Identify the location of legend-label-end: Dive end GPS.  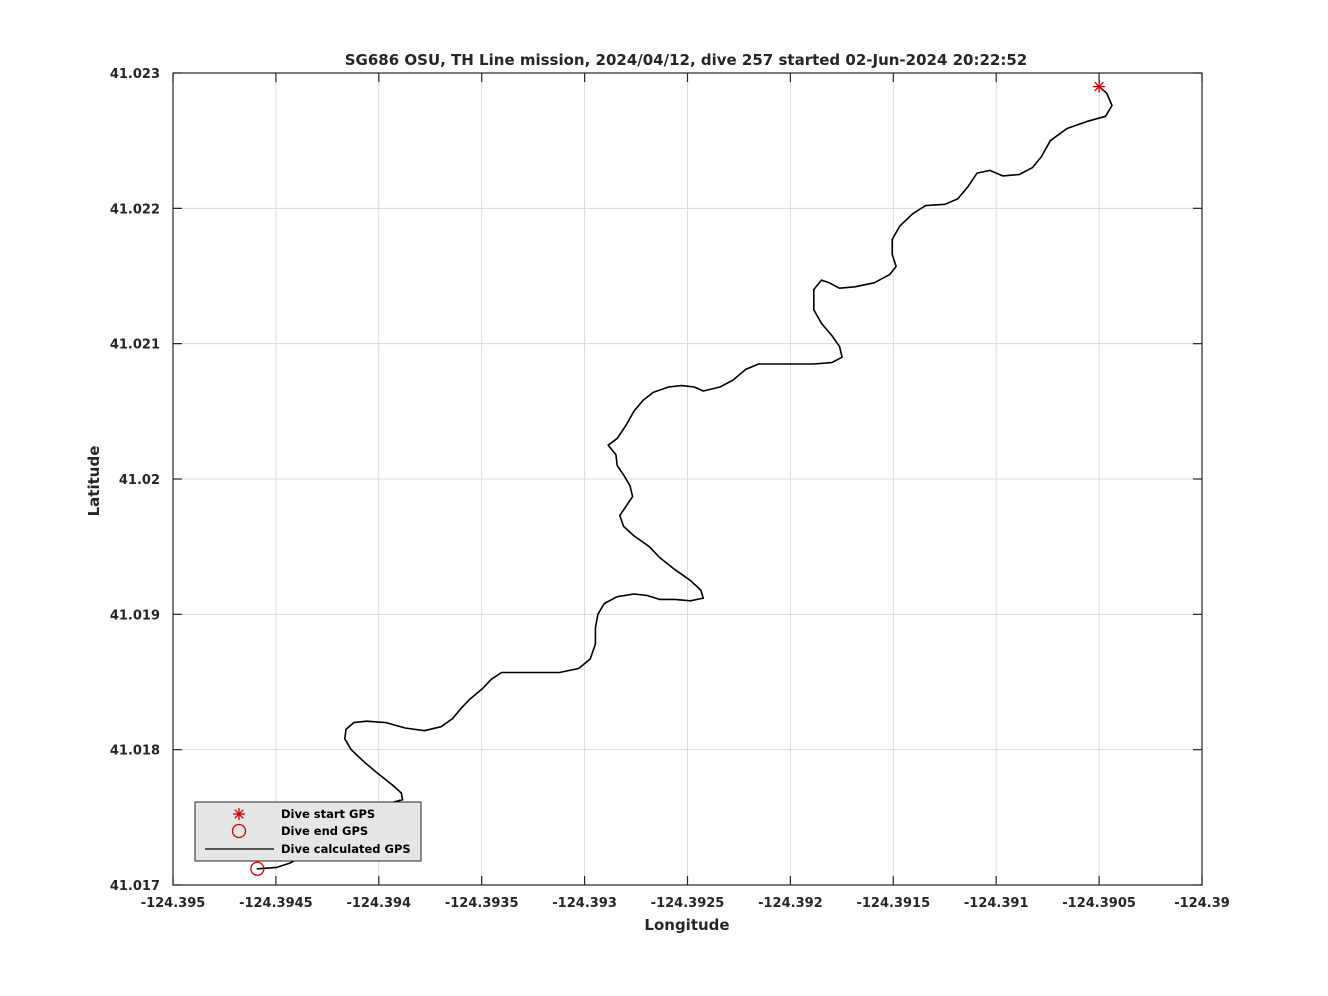
(324, 831).